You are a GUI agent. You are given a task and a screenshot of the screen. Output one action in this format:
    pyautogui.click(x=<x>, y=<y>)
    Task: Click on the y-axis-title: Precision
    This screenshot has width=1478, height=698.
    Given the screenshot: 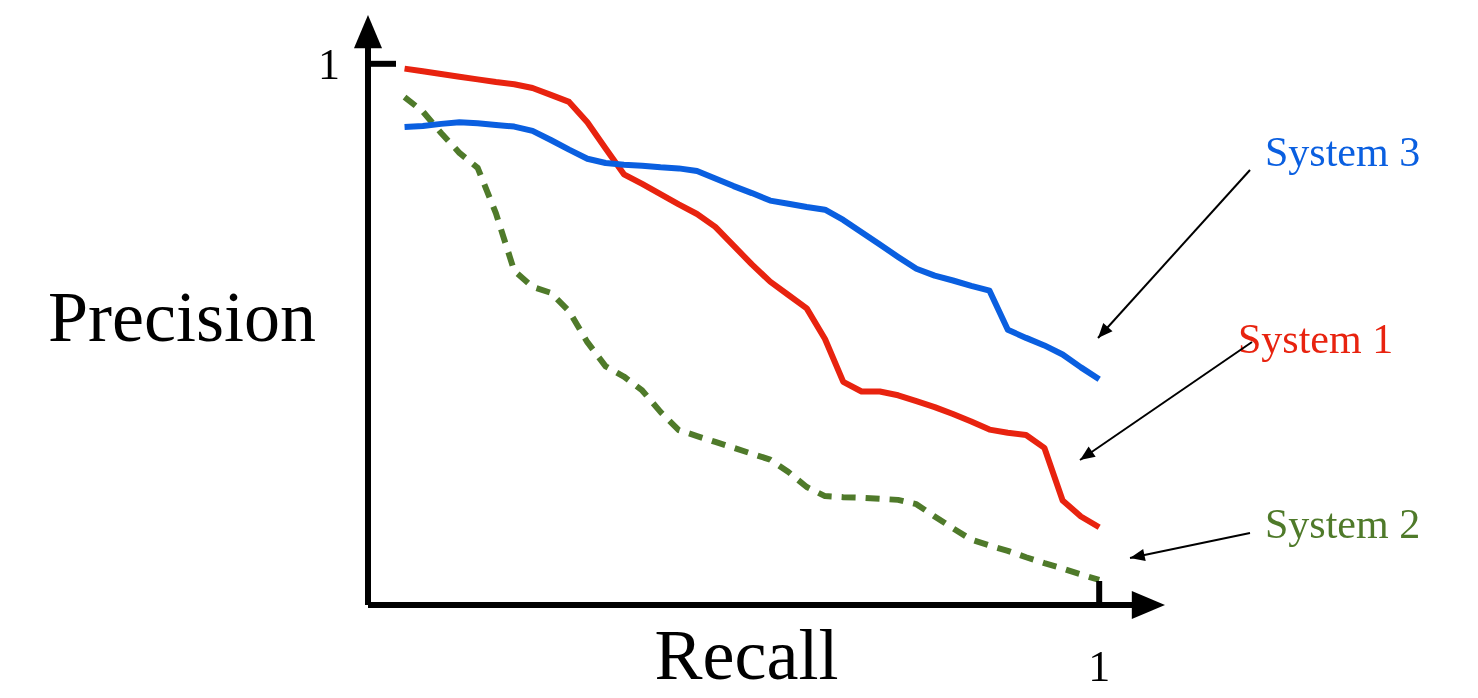 What is the action you would take?
    pyautogui.click(x=182, y=316)
    